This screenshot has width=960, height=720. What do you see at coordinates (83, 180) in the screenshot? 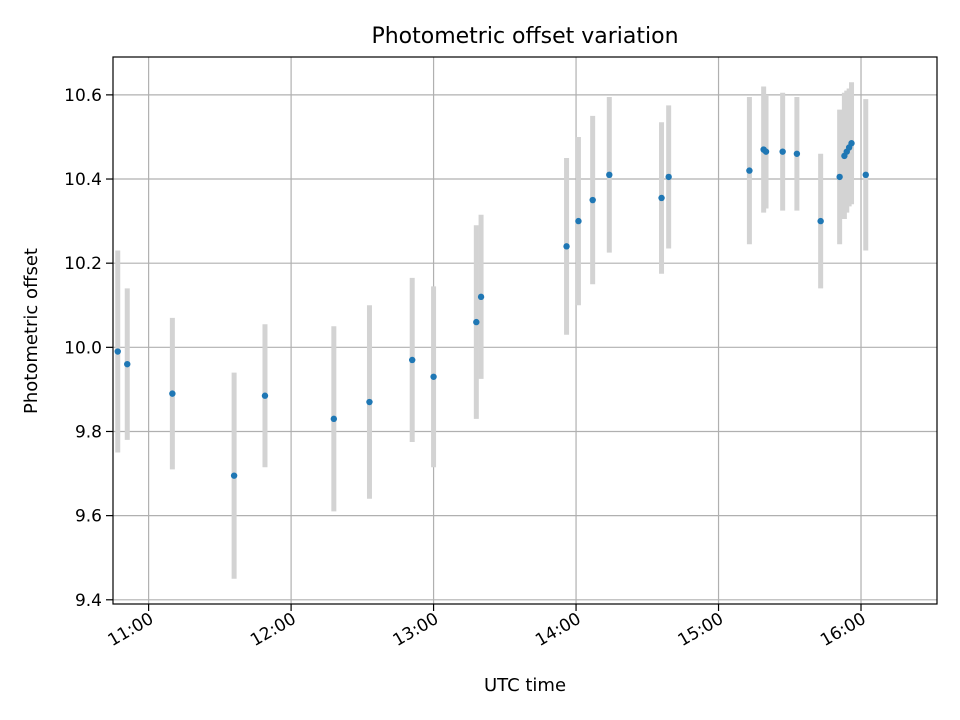
I see `y-tick-label: 10.4` at bounding box center [83, 180].